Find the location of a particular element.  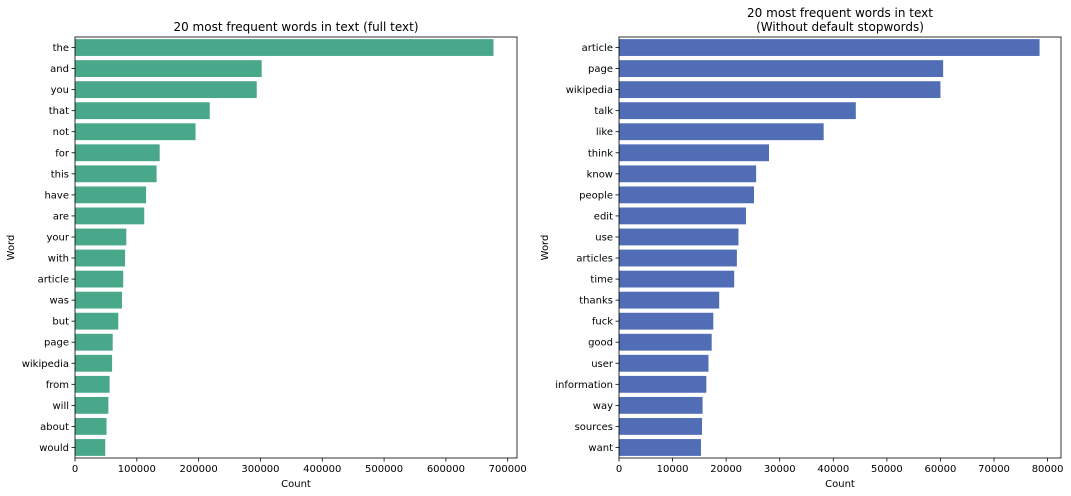

bar-not is located at coordinates (135, 132).